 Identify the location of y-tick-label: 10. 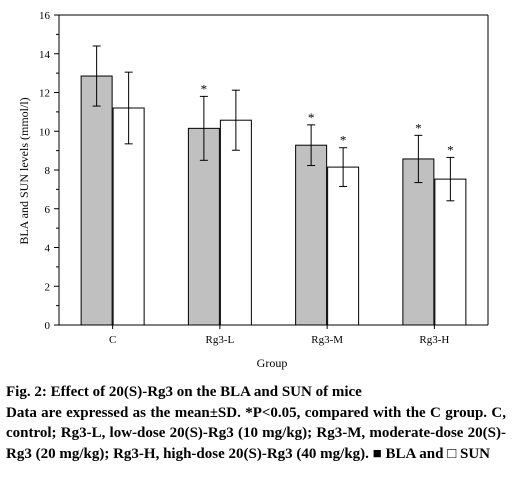
(45, 132).